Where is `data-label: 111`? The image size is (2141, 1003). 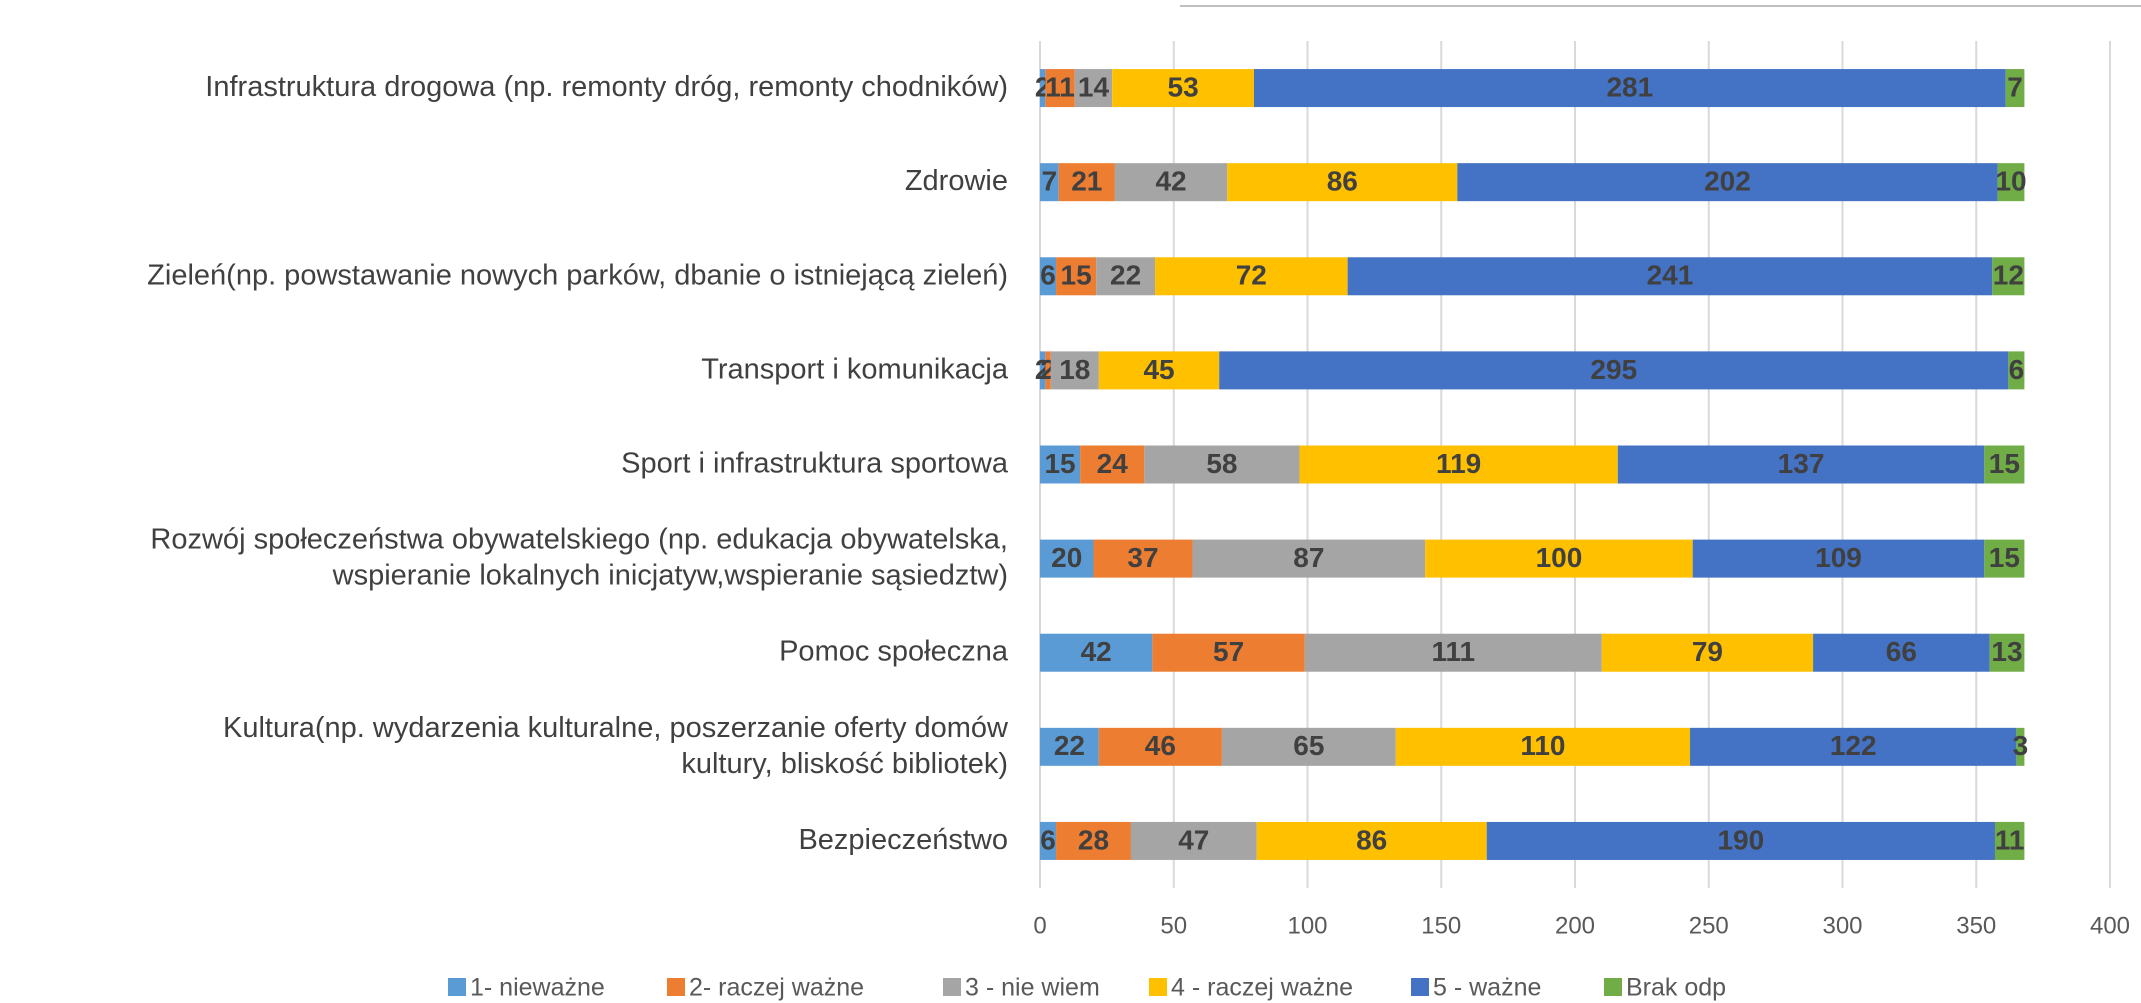 data-label: 111 is located at coordinates (1453, 651).